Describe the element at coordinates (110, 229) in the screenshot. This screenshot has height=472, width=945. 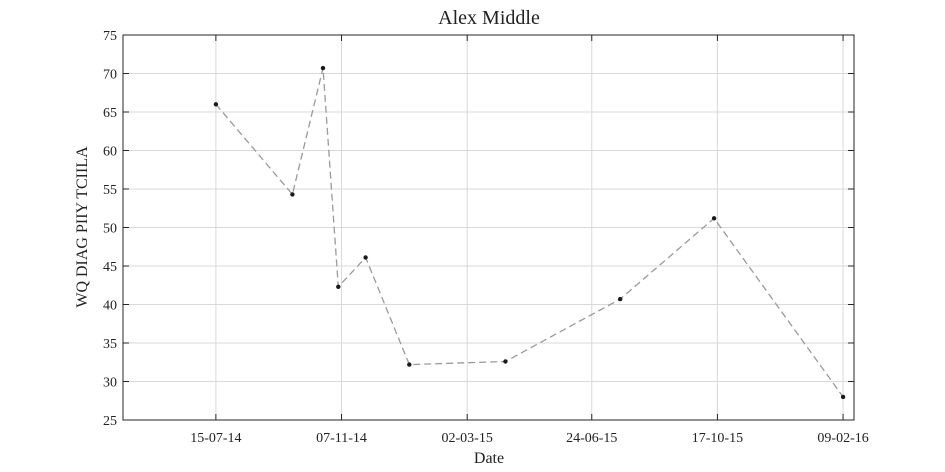
I see `y-tick-label: 50` at that location.